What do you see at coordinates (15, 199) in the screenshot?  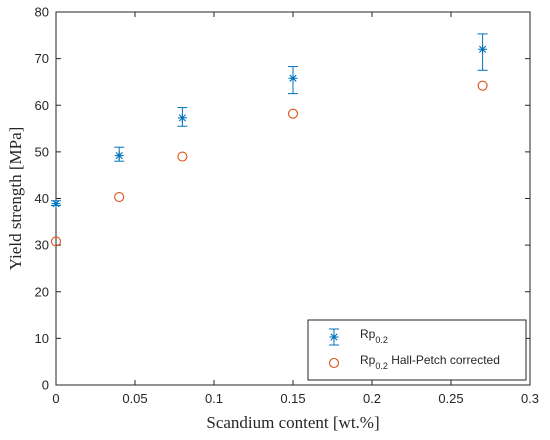 I see `y-axis-label: Yield strength [MPa]` at bounding box center [15, 199].